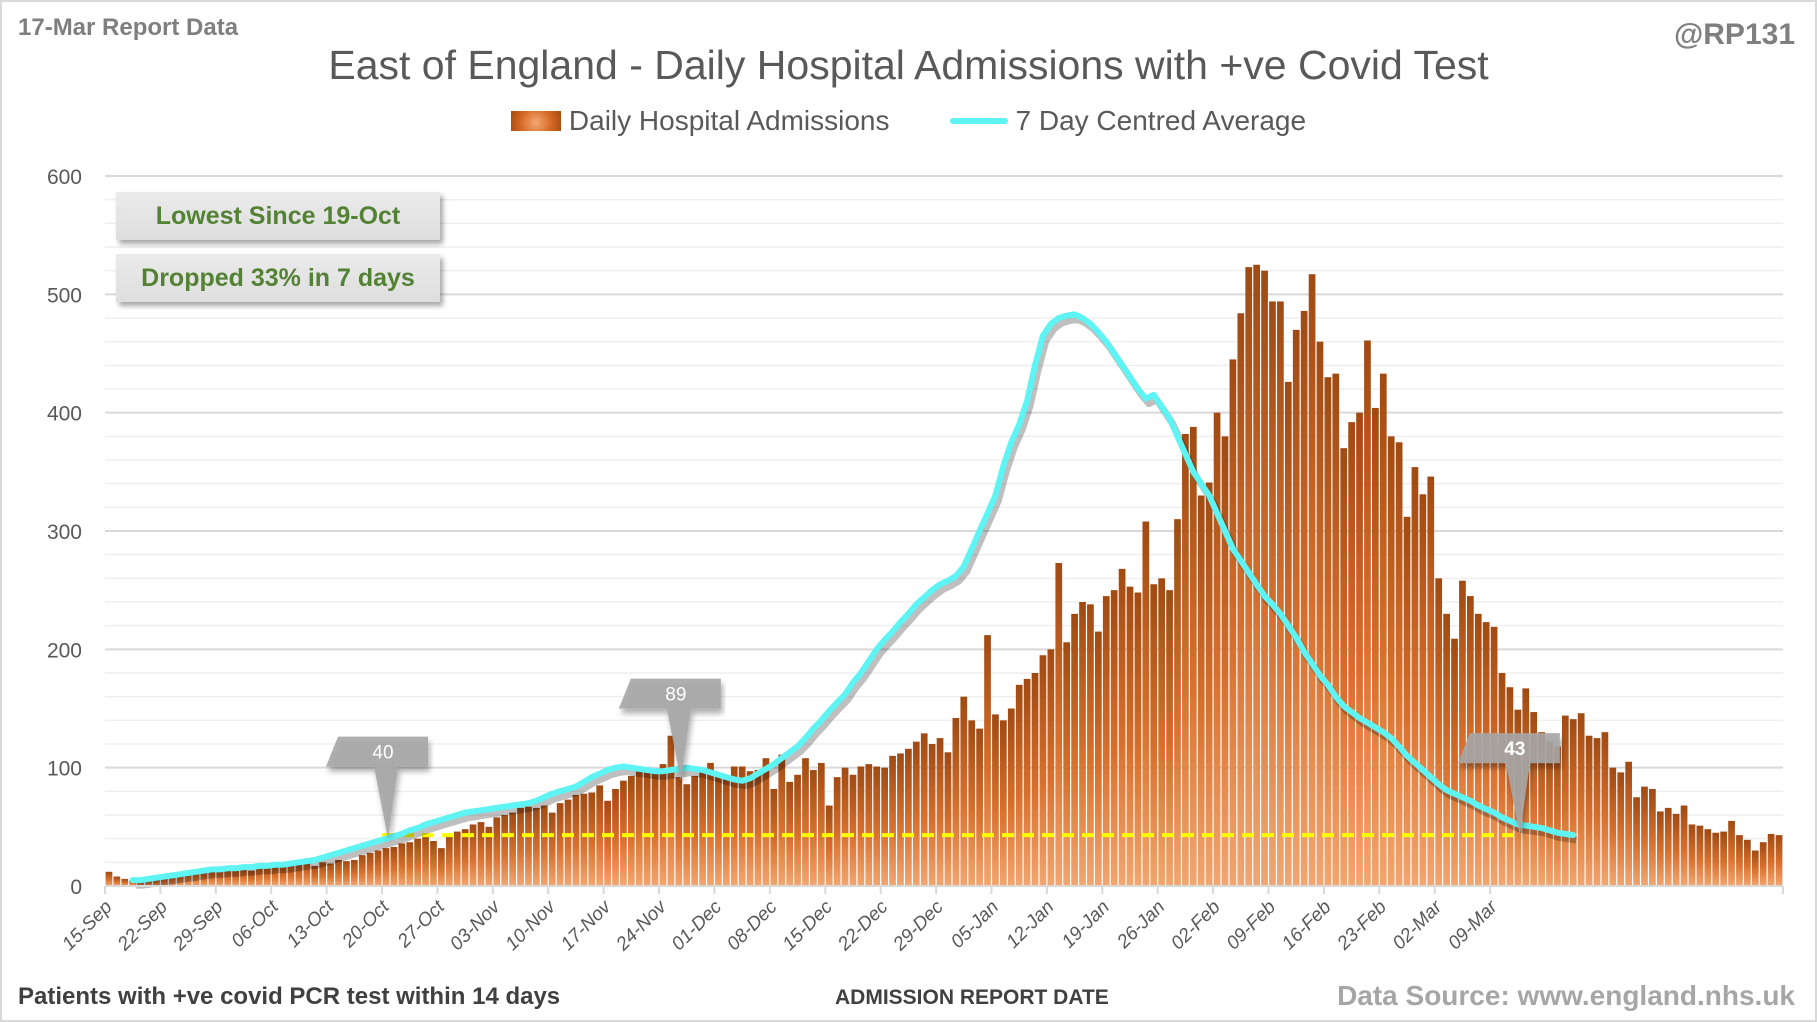  What do you see at coordinates (64, 177) in the screenshot?
I see `y-tick-label: 600` at bounding box center [64, 177].